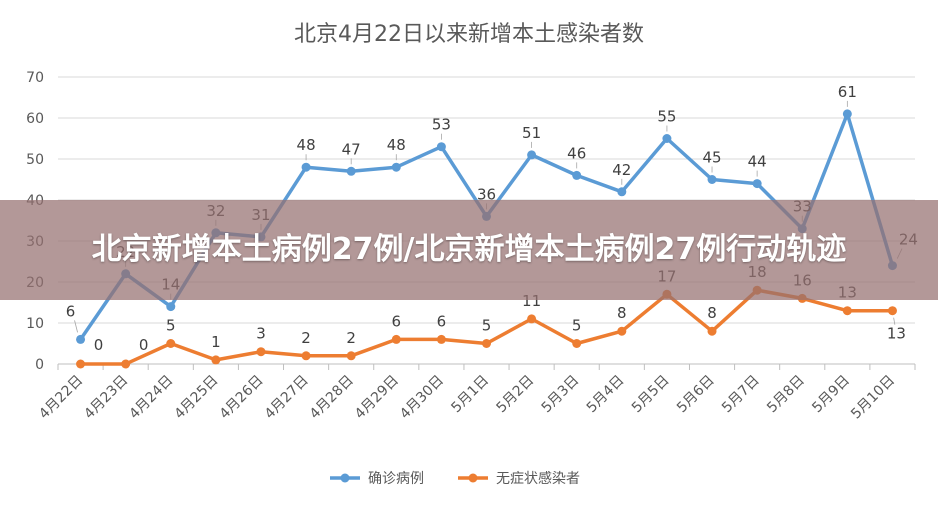 Image resolution: width=938 pixels, height=506 pixels. I want to click on data-label: 13, so click(896, 334).